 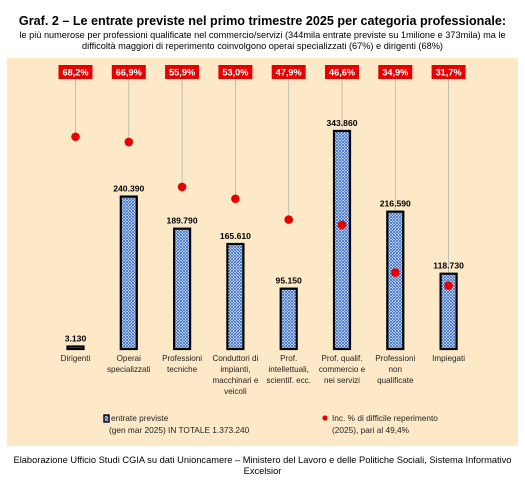 I want to click on bar-value-label-7: 118.730, so click(x=448, y=266).